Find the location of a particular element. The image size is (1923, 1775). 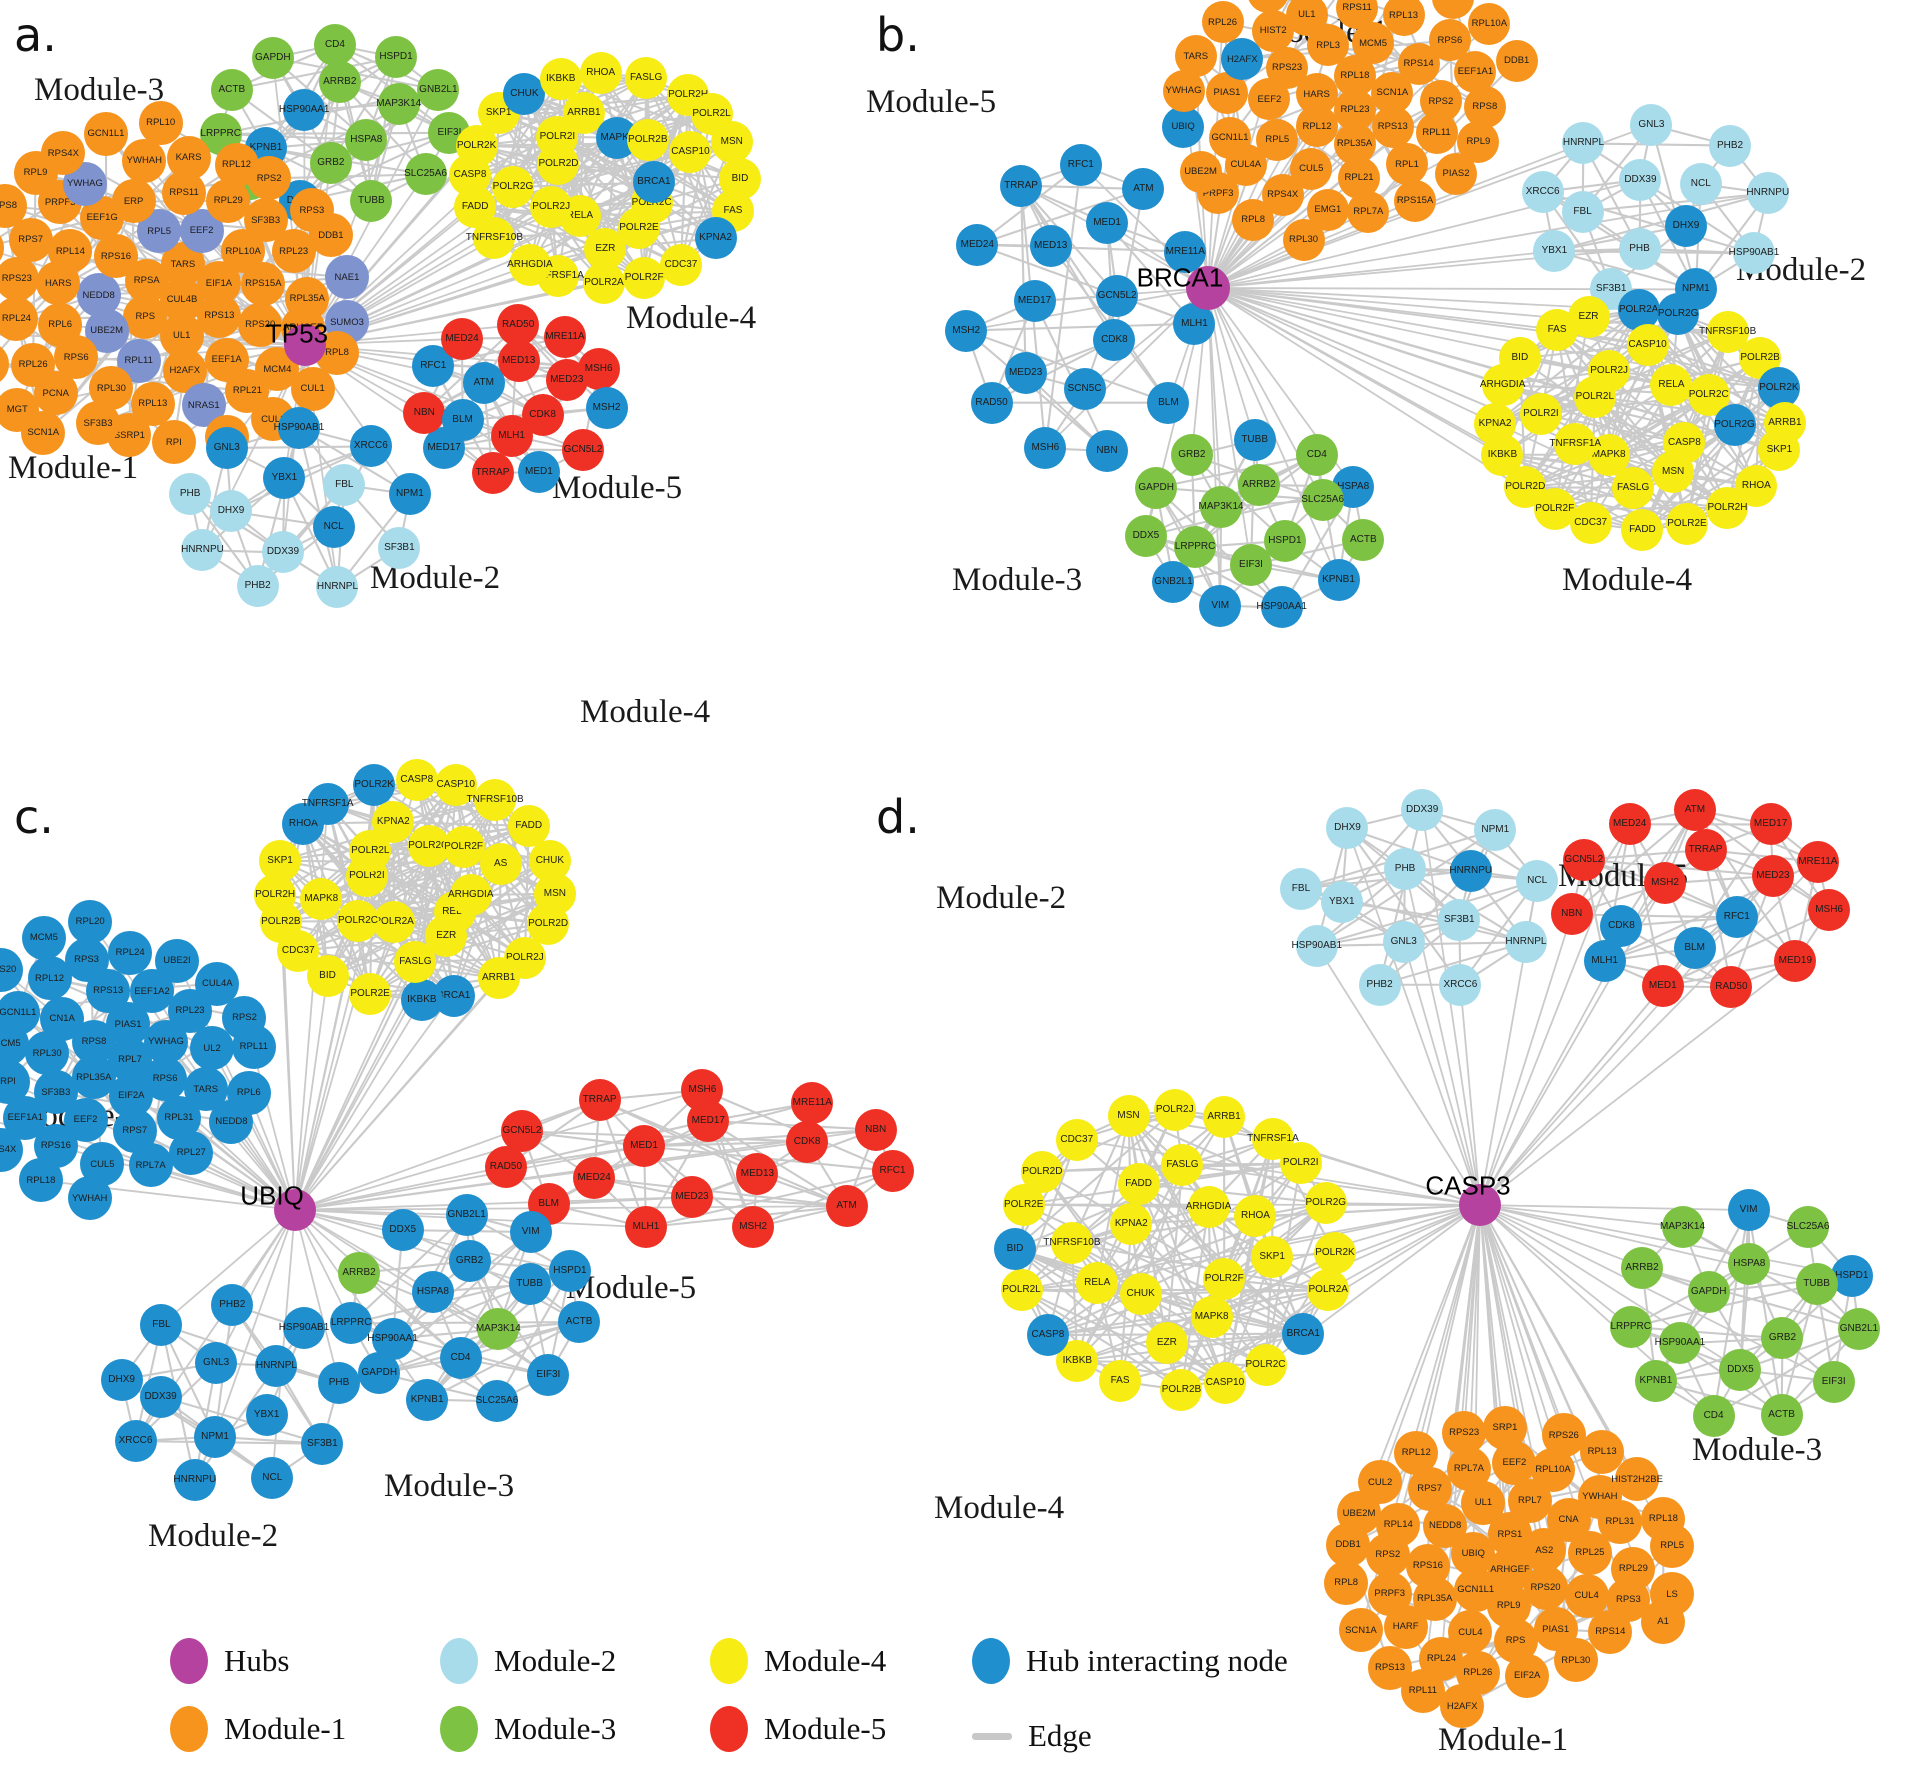

node-b2-phb: PHB is located at coordinates (1639, 248).